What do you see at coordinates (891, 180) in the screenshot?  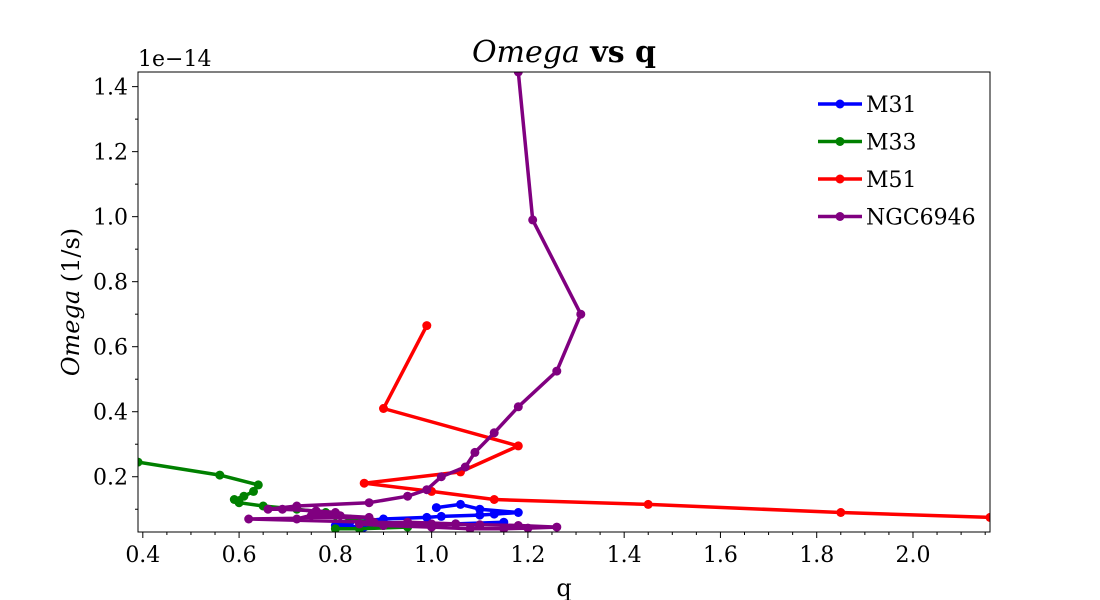 I see `legend-label-m51: M51` at bounding box center [891, 180].